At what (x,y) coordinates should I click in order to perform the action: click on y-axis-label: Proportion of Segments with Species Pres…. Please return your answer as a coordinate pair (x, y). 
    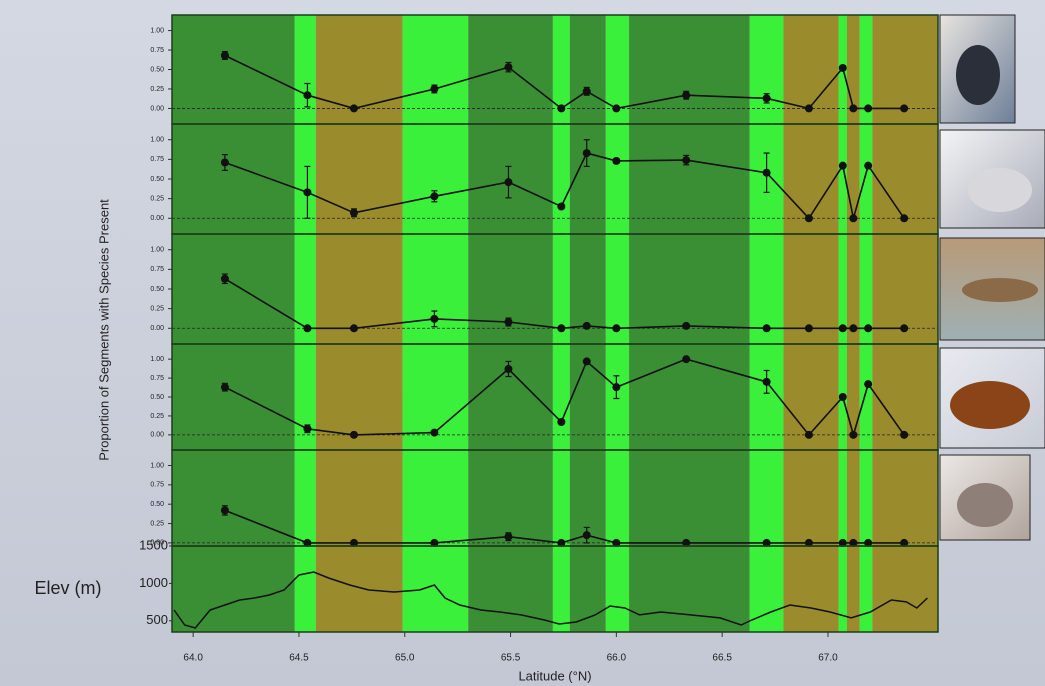
    Looking at the image, I should click on (103, 330).